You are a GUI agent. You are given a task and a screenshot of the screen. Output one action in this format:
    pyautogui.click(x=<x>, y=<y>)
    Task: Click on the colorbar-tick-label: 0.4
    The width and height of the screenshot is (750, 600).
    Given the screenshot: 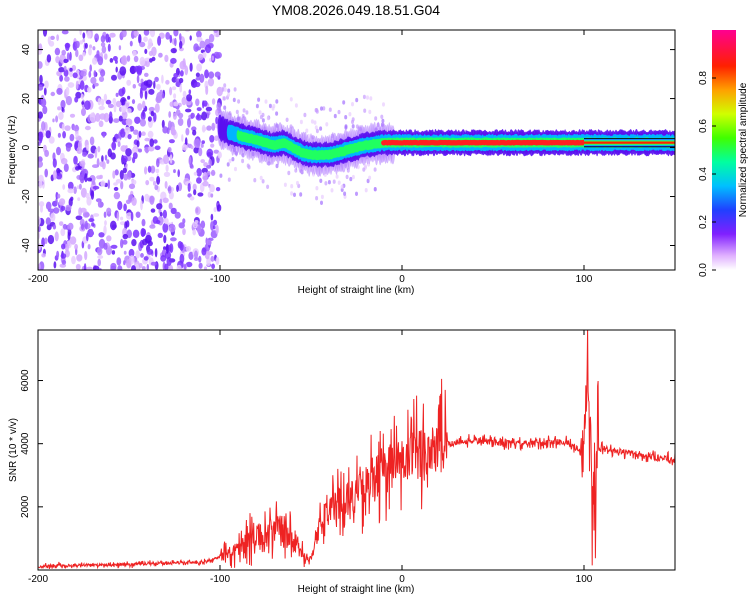 What is the action you would take?
    pyautogui.click(x=703, y=174)
    